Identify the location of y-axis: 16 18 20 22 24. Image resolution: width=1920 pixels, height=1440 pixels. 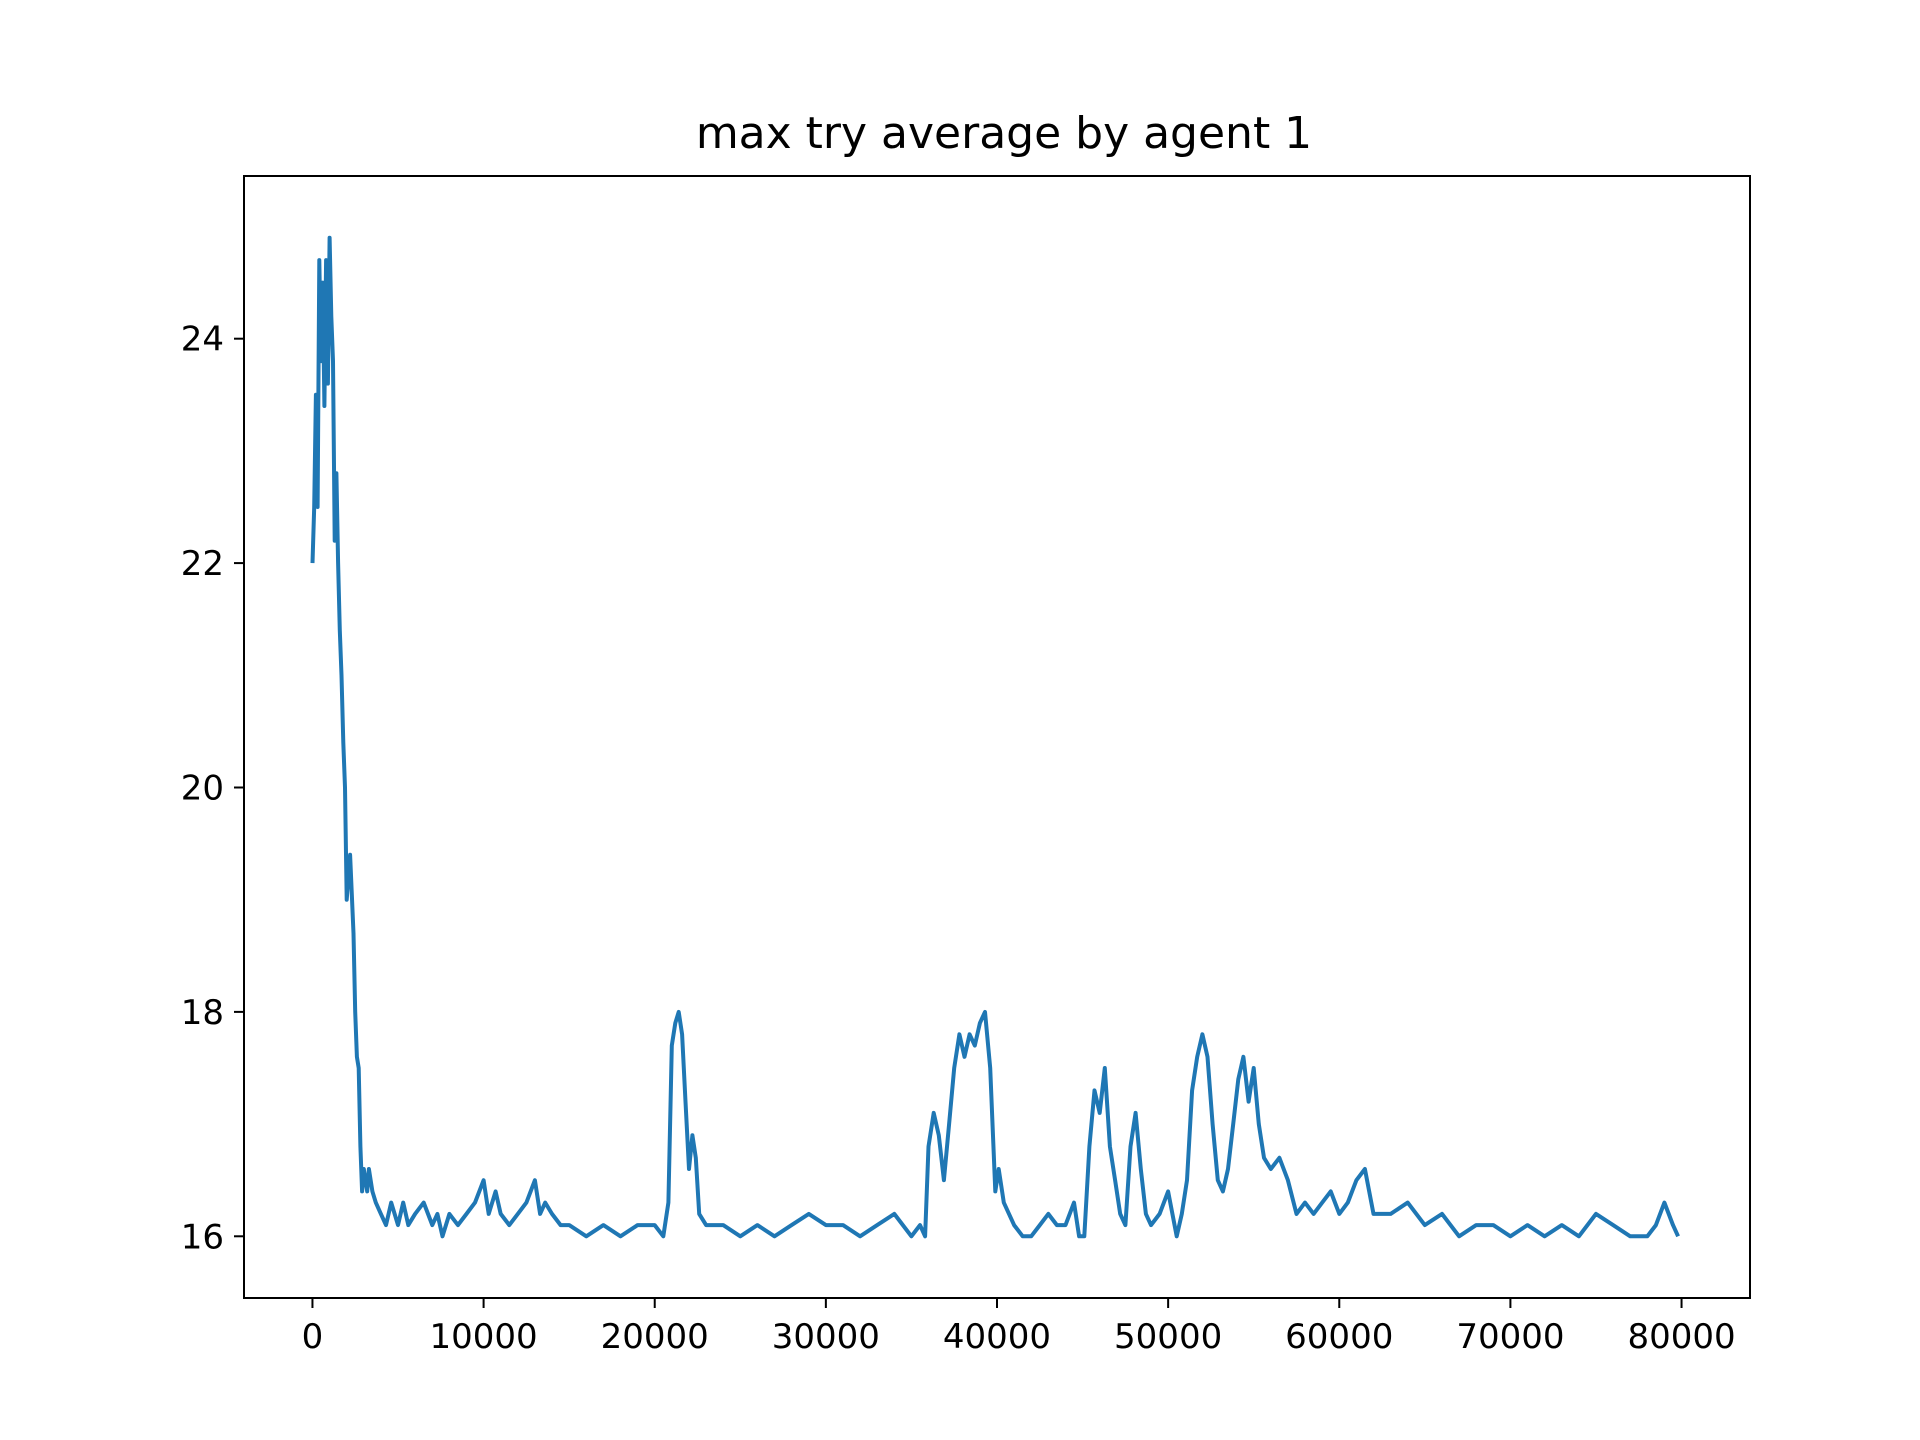
(212, 788).